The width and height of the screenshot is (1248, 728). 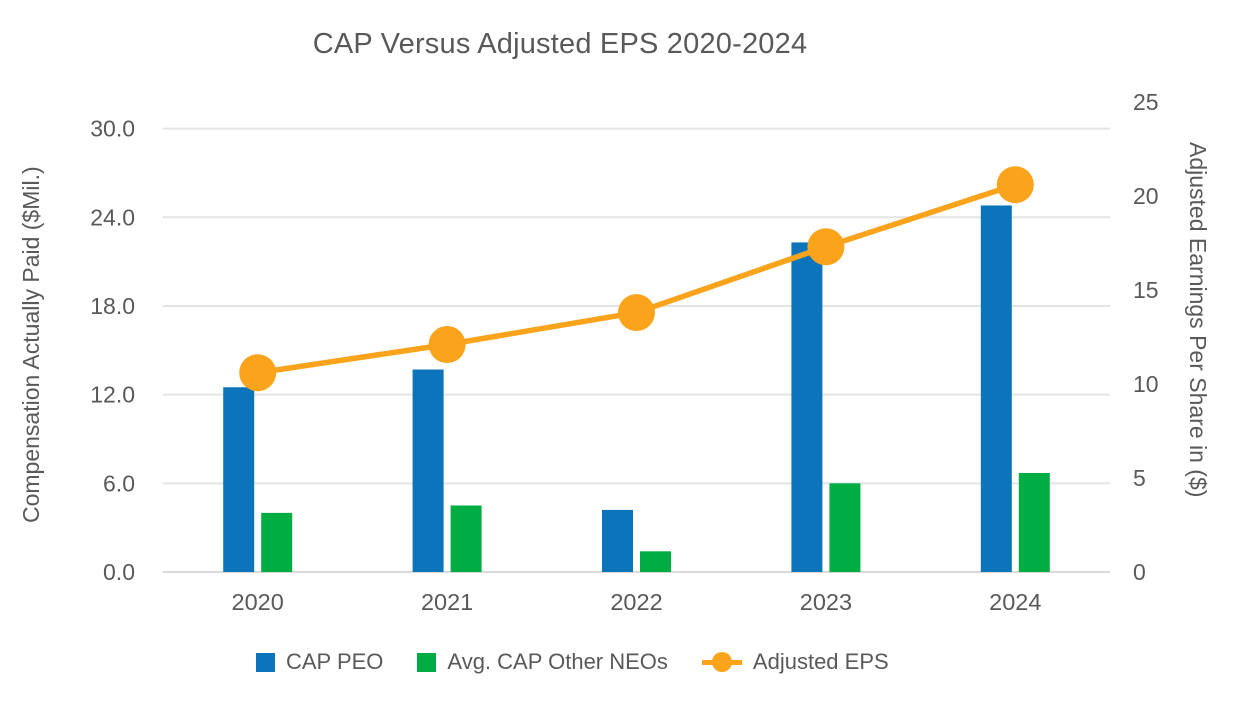 What do you see at coordinates (112, 217) in the screenshot?
I see `left-axis-tick-label: 24.0` at bounding box center [112, 217].